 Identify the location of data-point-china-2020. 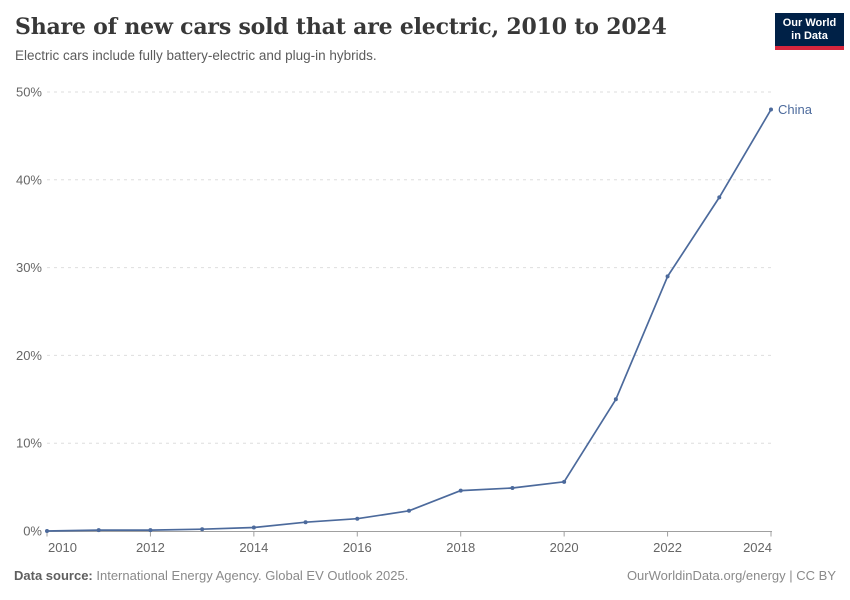
(564, 481).